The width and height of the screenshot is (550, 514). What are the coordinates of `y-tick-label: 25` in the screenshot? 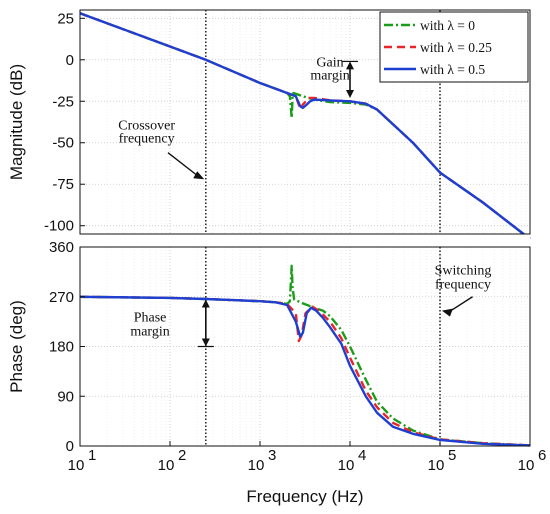 It's located at (65, 18).